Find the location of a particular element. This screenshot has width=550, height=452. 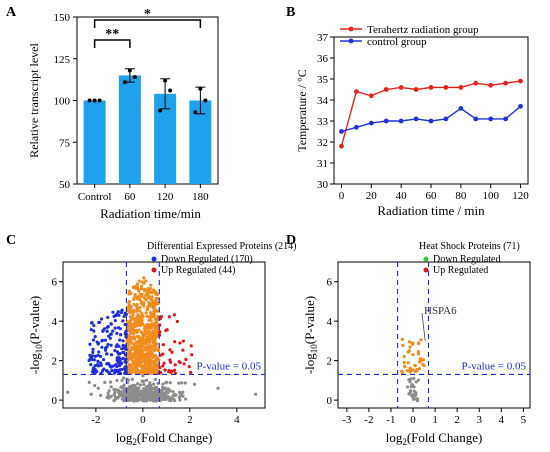

legend-label-down-c: Down Regulated (170) is located at coordinates (207, 259).